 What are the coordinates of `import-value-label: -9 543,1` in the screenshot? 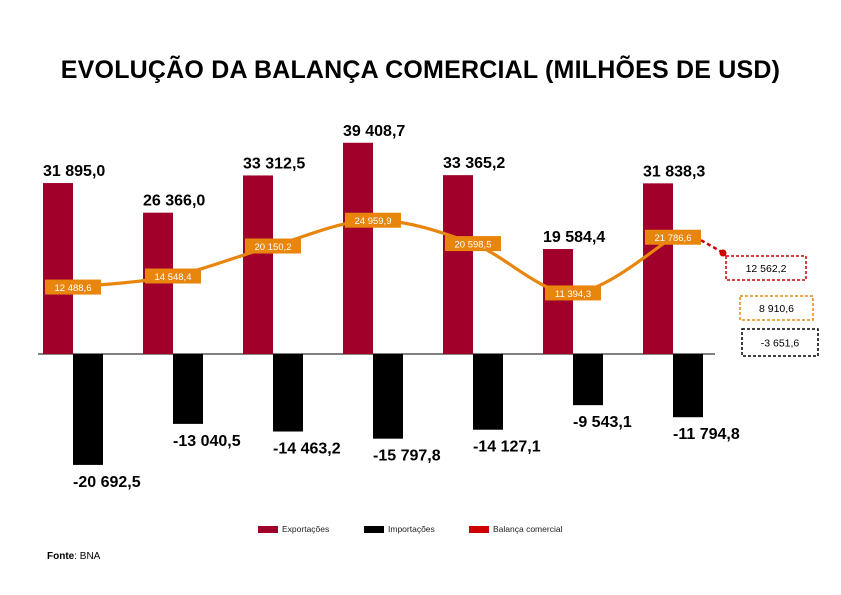 It's located at (602, 422).